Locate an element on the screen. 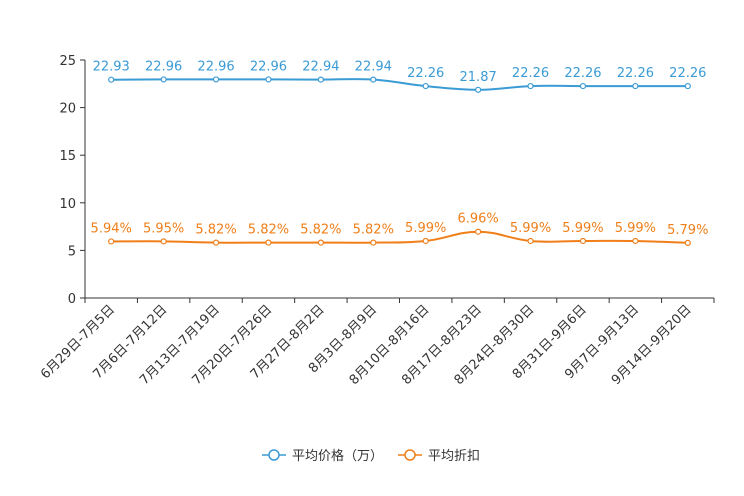 Image resolution: width=744 pixels, height=496 pixels. y-tick-label: 5 is located at coordinates (72, 251).